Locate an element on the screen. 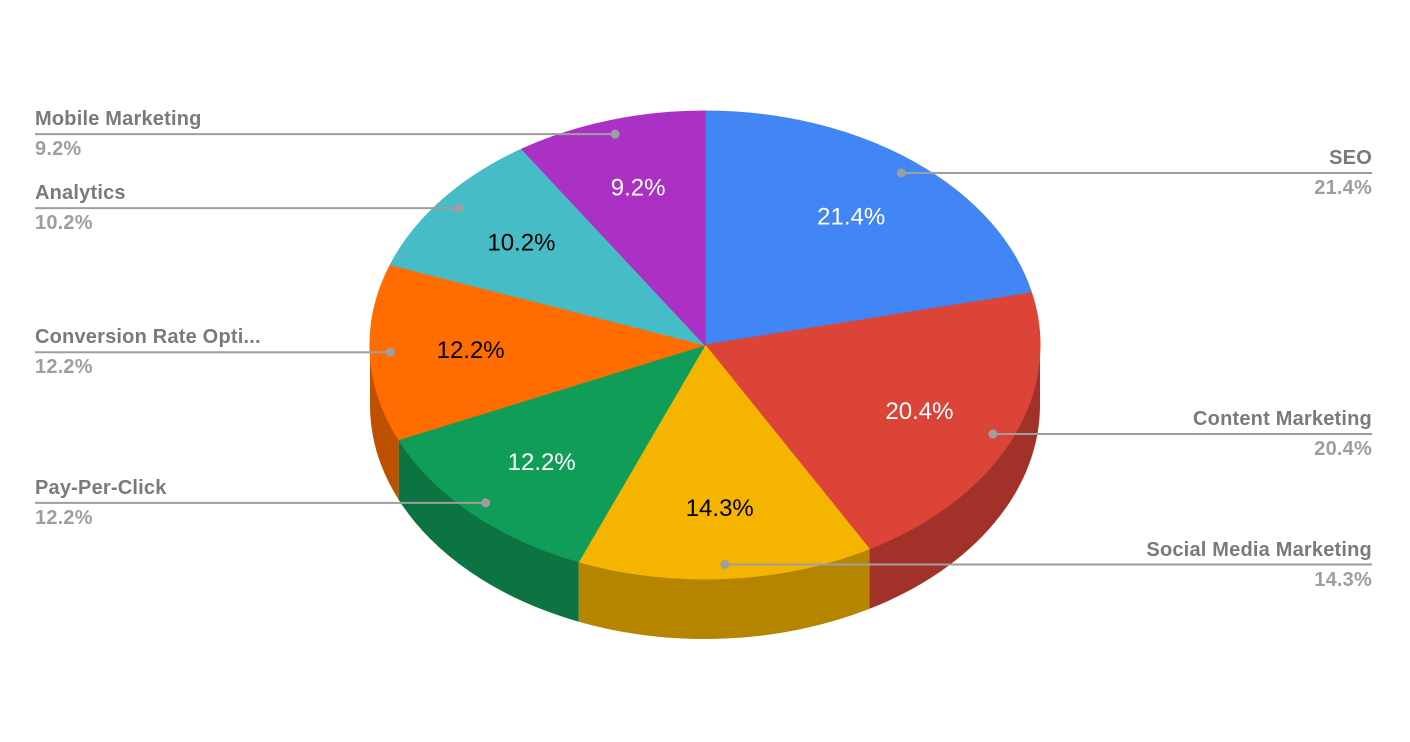  pie-slice-pay-per-click-side is located at coordinates (488, 530).